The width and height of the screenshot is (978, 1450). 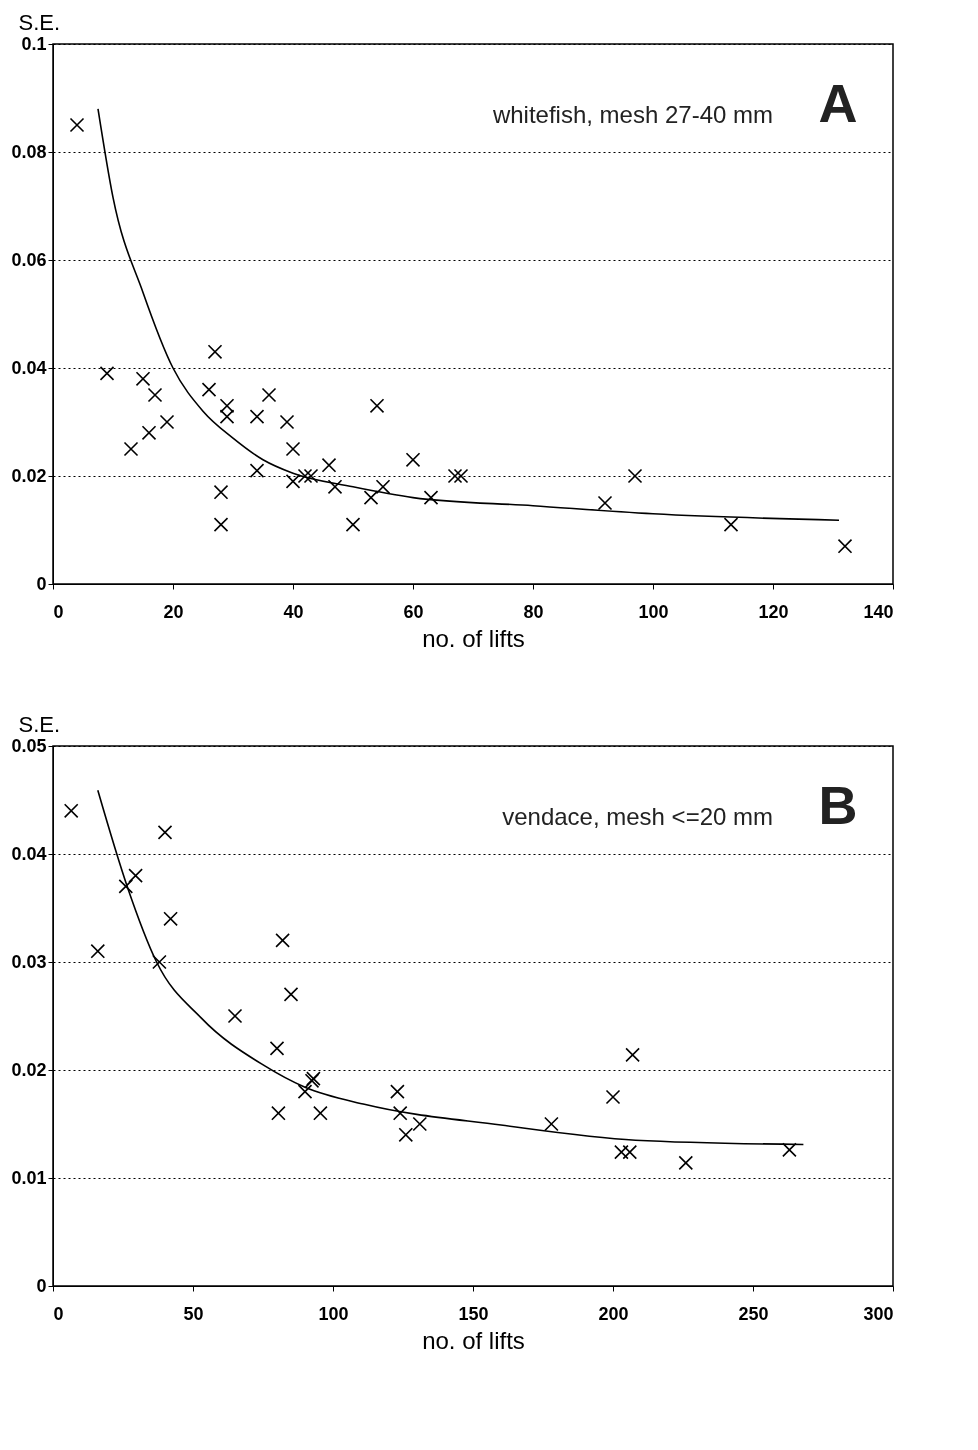 I want to click on x-tick-label: 120, so click(x=773, y=611).